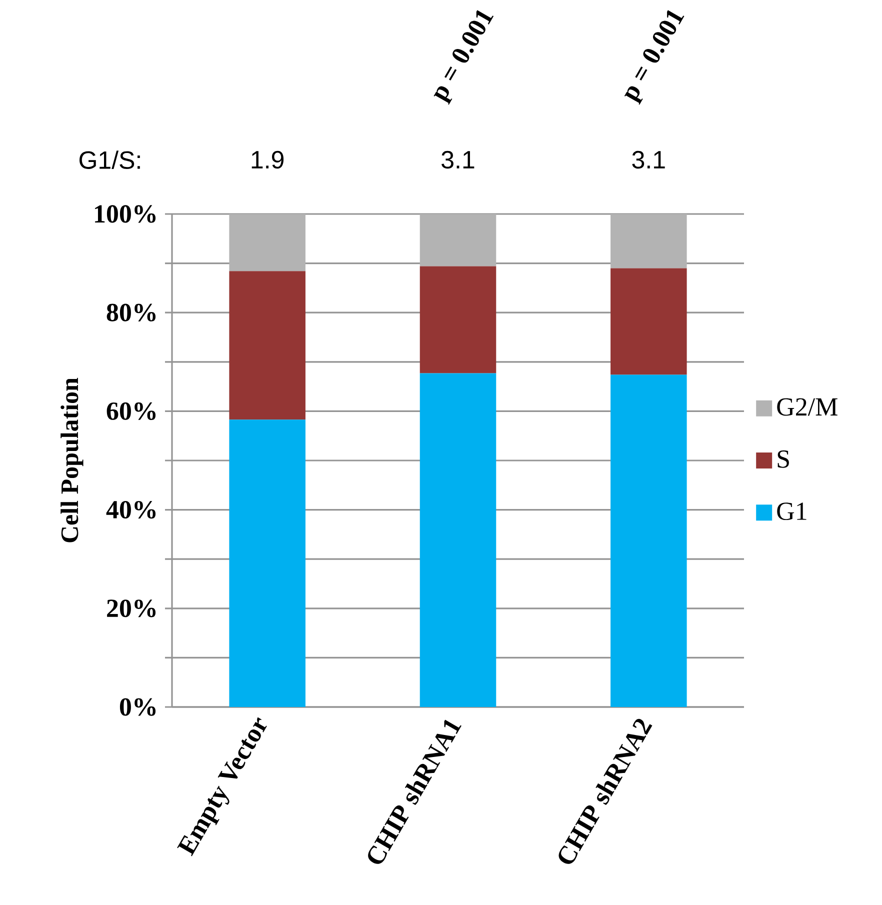 The height and width of the screenshot is (905, 882). Describe the element at coordinates (791, 511) in the screenshot. I see `legend-label: G1` at that location.